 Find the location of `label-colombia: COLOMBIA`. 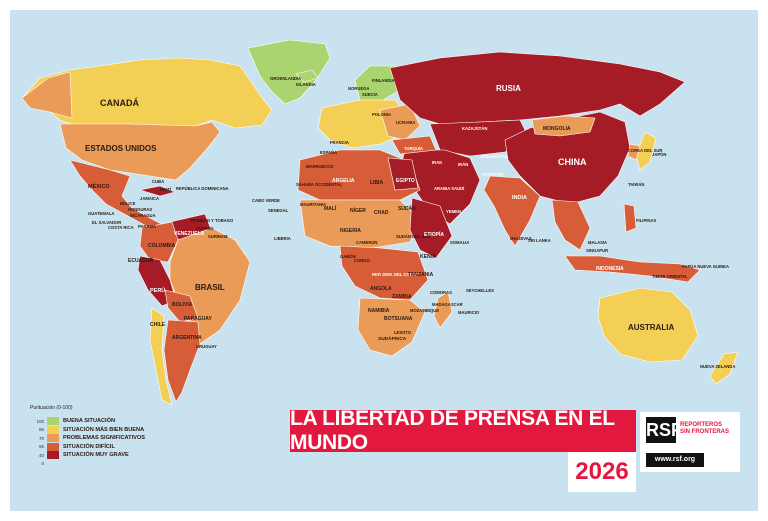

label-colombia: COLOMBIA is located at coordinates (162, 246).